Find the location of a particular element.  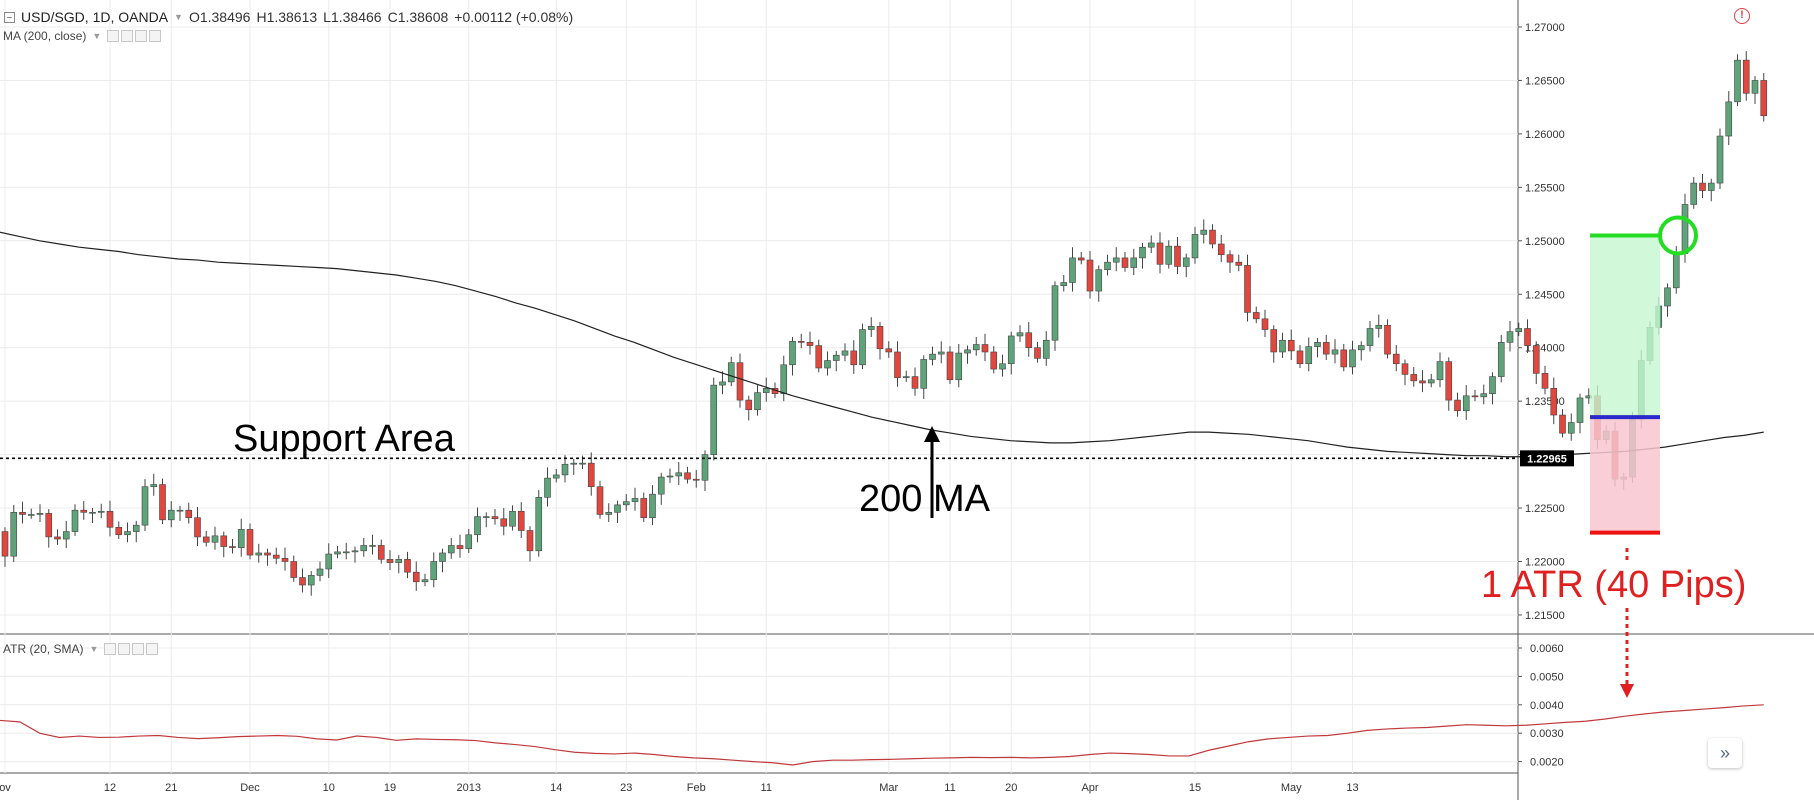

x-tick-label: 11 is located at coordinates (949, 788).